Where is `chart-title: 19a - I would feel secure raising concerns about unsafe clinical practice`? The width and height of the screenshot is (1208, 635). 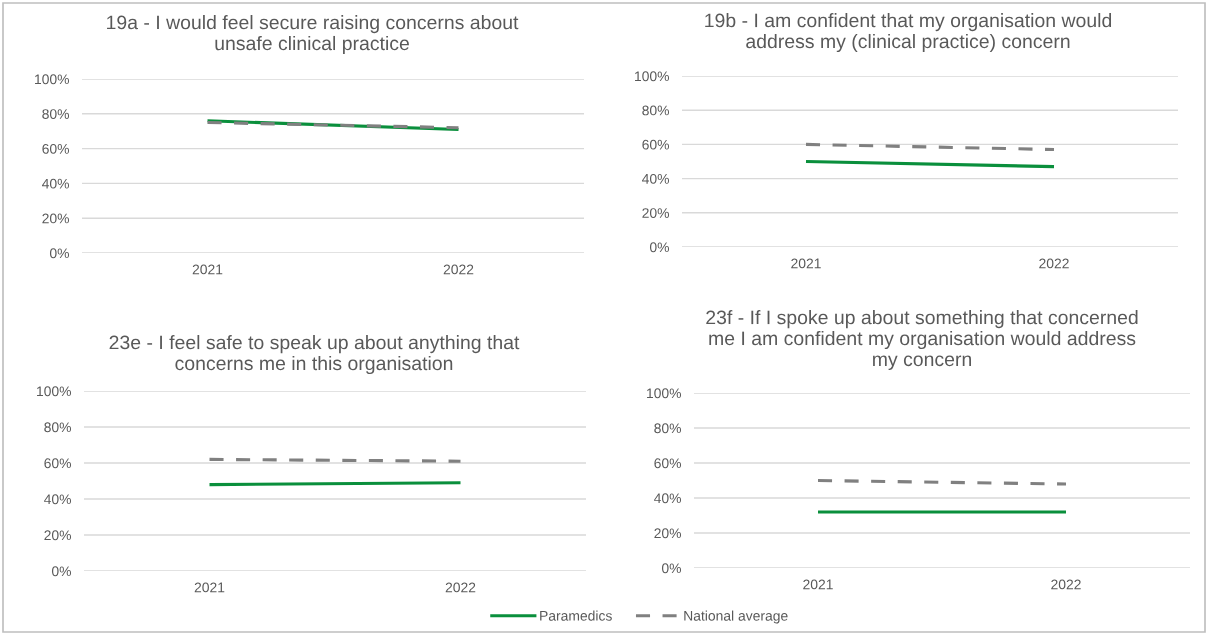
chart-title: 19a - I would feel secure raising concerns about unsafe clinical practice is located at coordinates (313, 35).